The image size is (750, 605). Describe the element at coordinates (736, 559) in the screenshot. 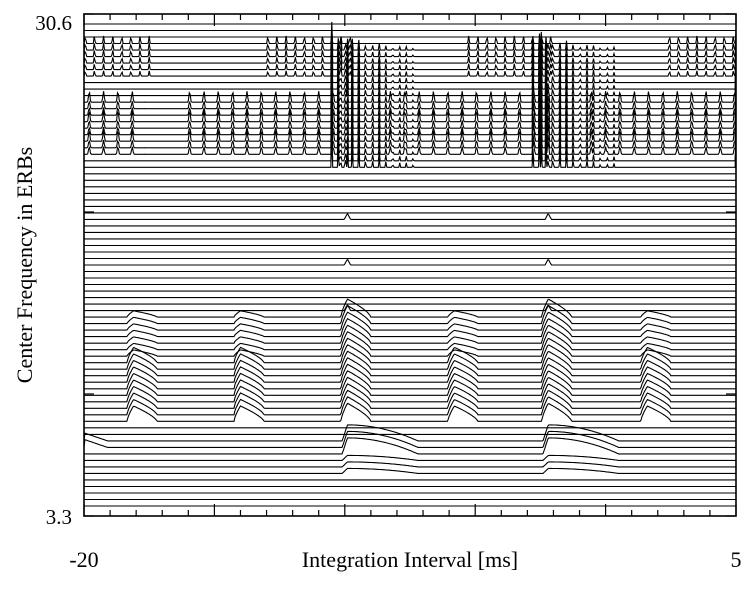

I see `x-tick-label-right: 5` at that location.